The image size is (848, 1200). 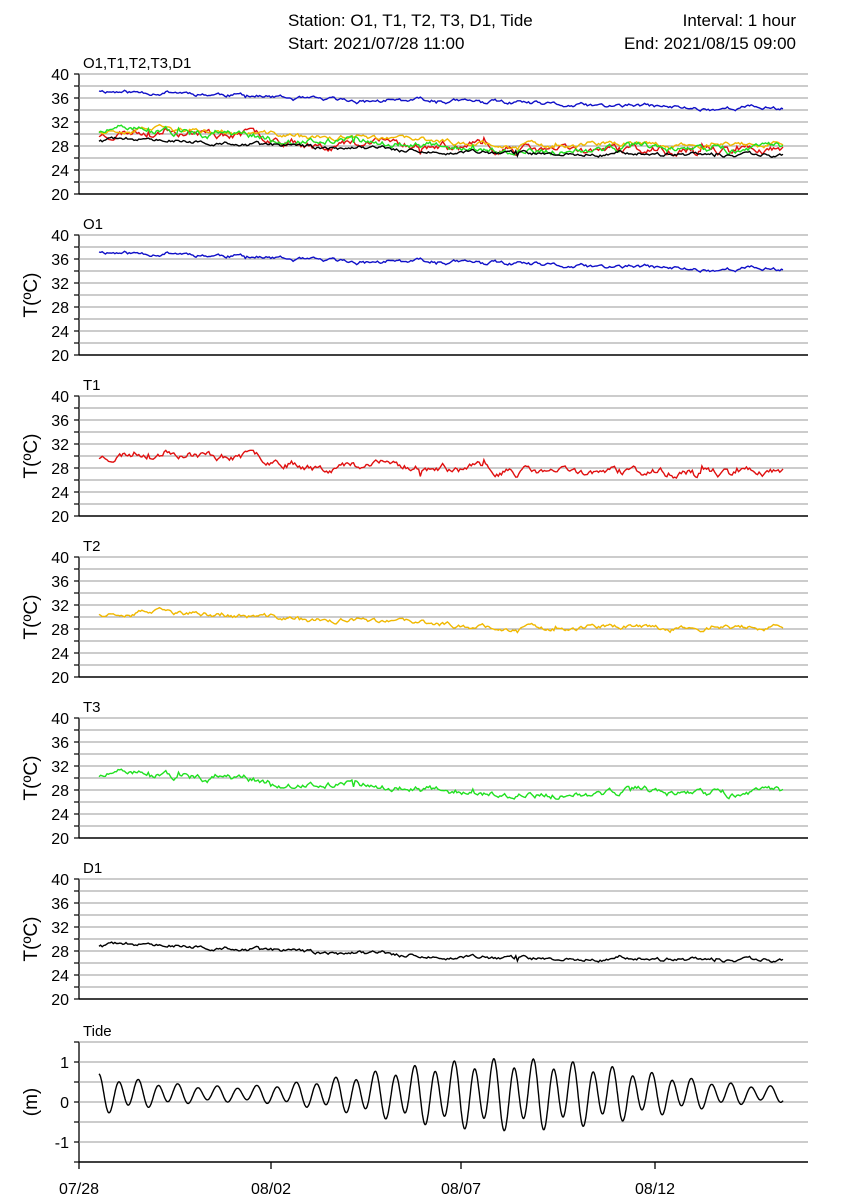 What do you see at coordinates (271, 1189) in the screenshot?
I see `x-tick-label: 08/02` at bounding box center [271, 1189].